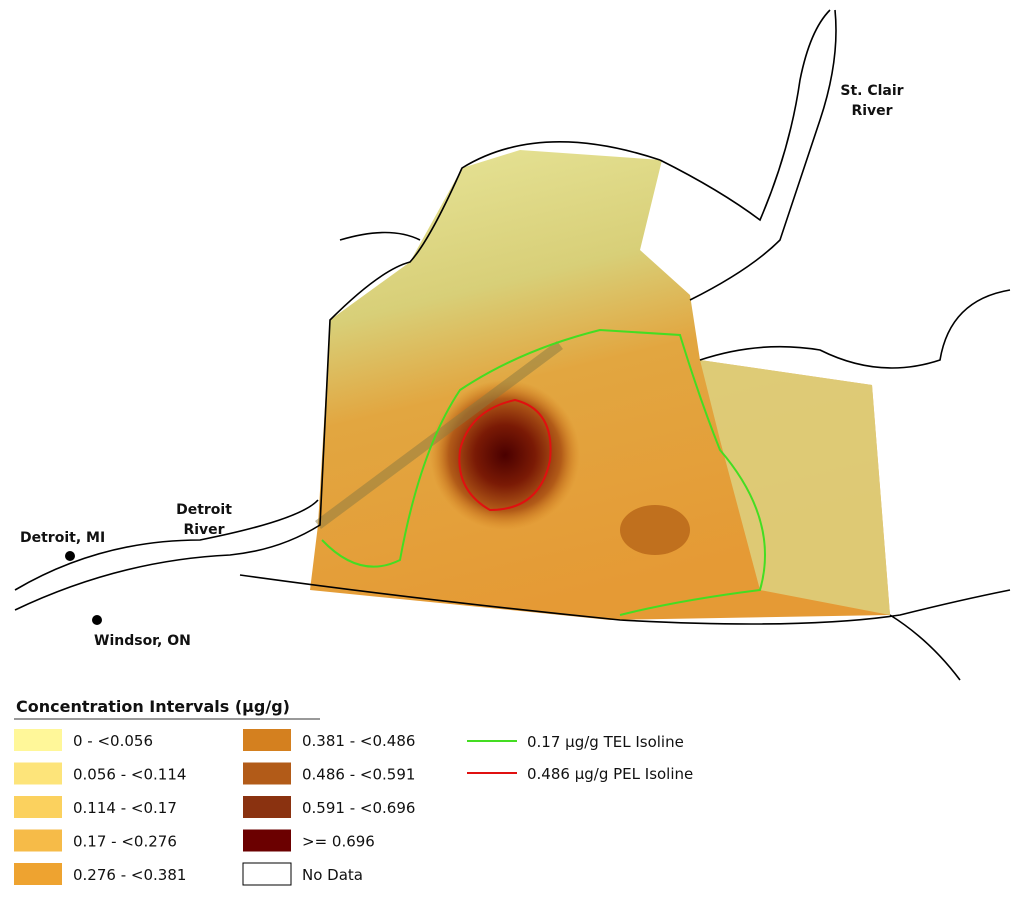  I want to click on tel-isoline, so click(543, 472).